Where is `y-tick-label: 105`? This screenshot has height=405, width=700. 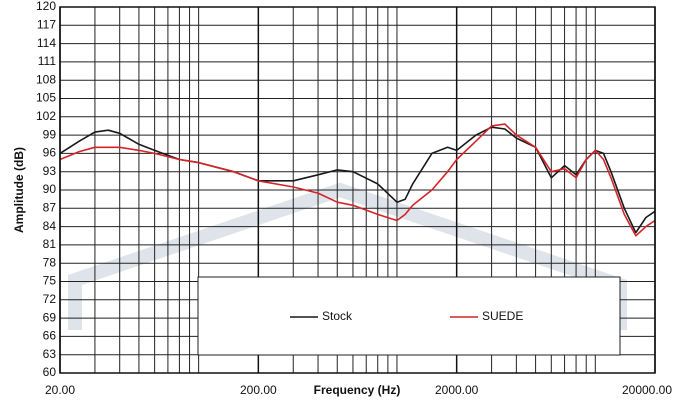
y-tick-label: 105 is located at coordinates (46, 98).